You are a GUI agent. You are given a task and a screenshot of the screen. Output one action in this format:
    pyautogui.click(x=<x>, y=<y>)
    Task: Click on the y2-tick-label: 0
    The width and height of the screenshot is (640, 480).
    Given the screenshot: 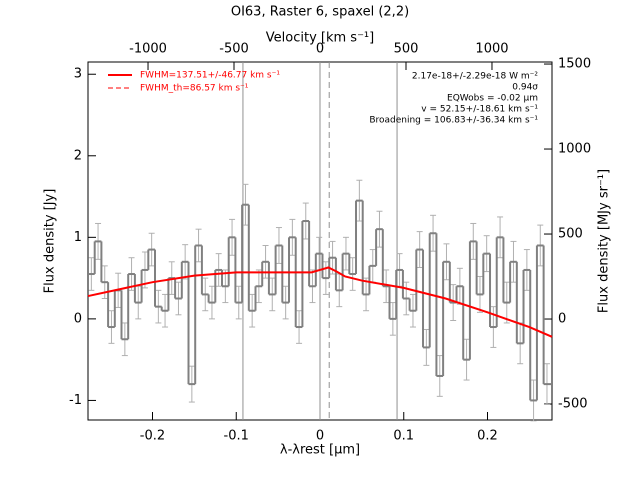 What is the action you would take?
    pyautogui.click(x=562, y=319)
    